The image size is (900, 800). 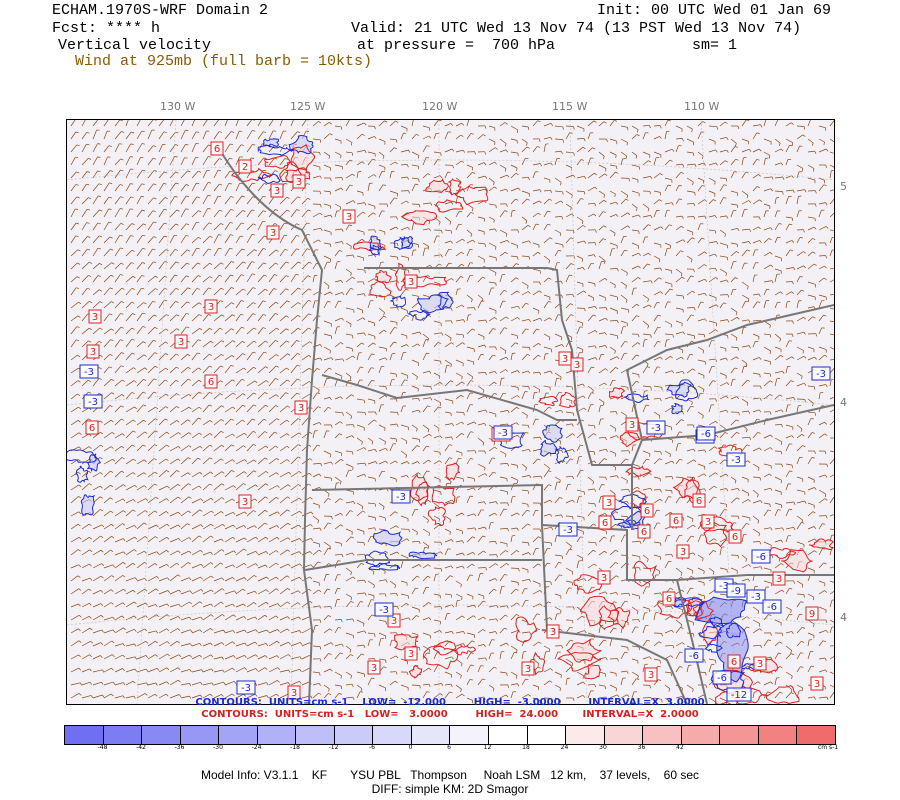 I want to click on color-bar-tick: -18, so click(x=295, y=747).